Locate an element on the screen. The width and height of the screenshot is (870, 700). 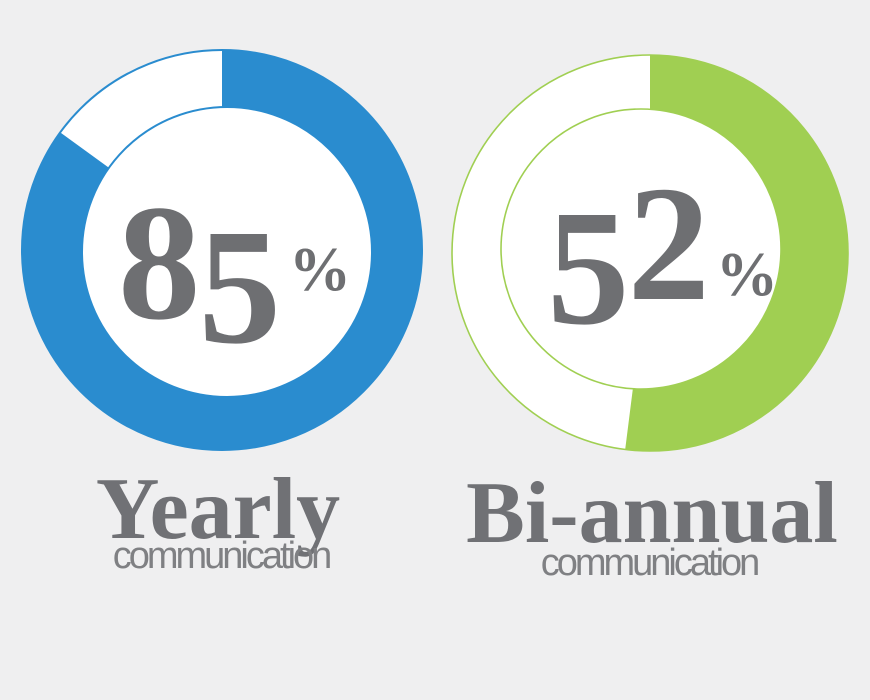
biannual-sublabel: communication is located at coordinates (649, 563).